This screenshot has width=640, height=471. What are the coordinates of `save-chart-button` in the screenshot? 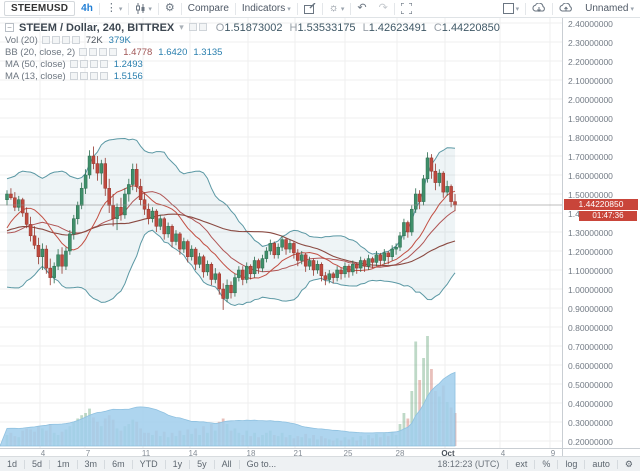 It's located at (566, 8).